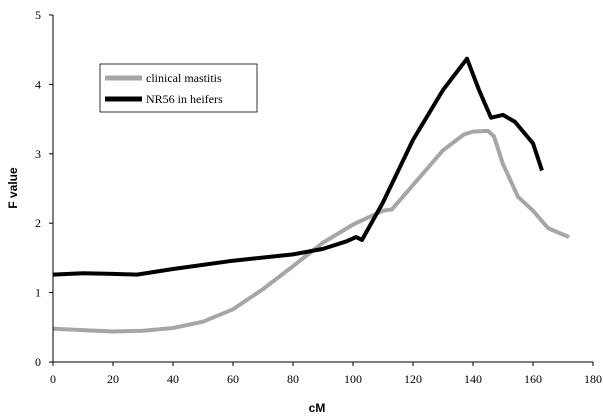 Image resolution: width=603 pixels, height=416 pixels. I want to click on x-ticks: 0 20 40 60 80 100 120 140 160 180, so click(326, 374).